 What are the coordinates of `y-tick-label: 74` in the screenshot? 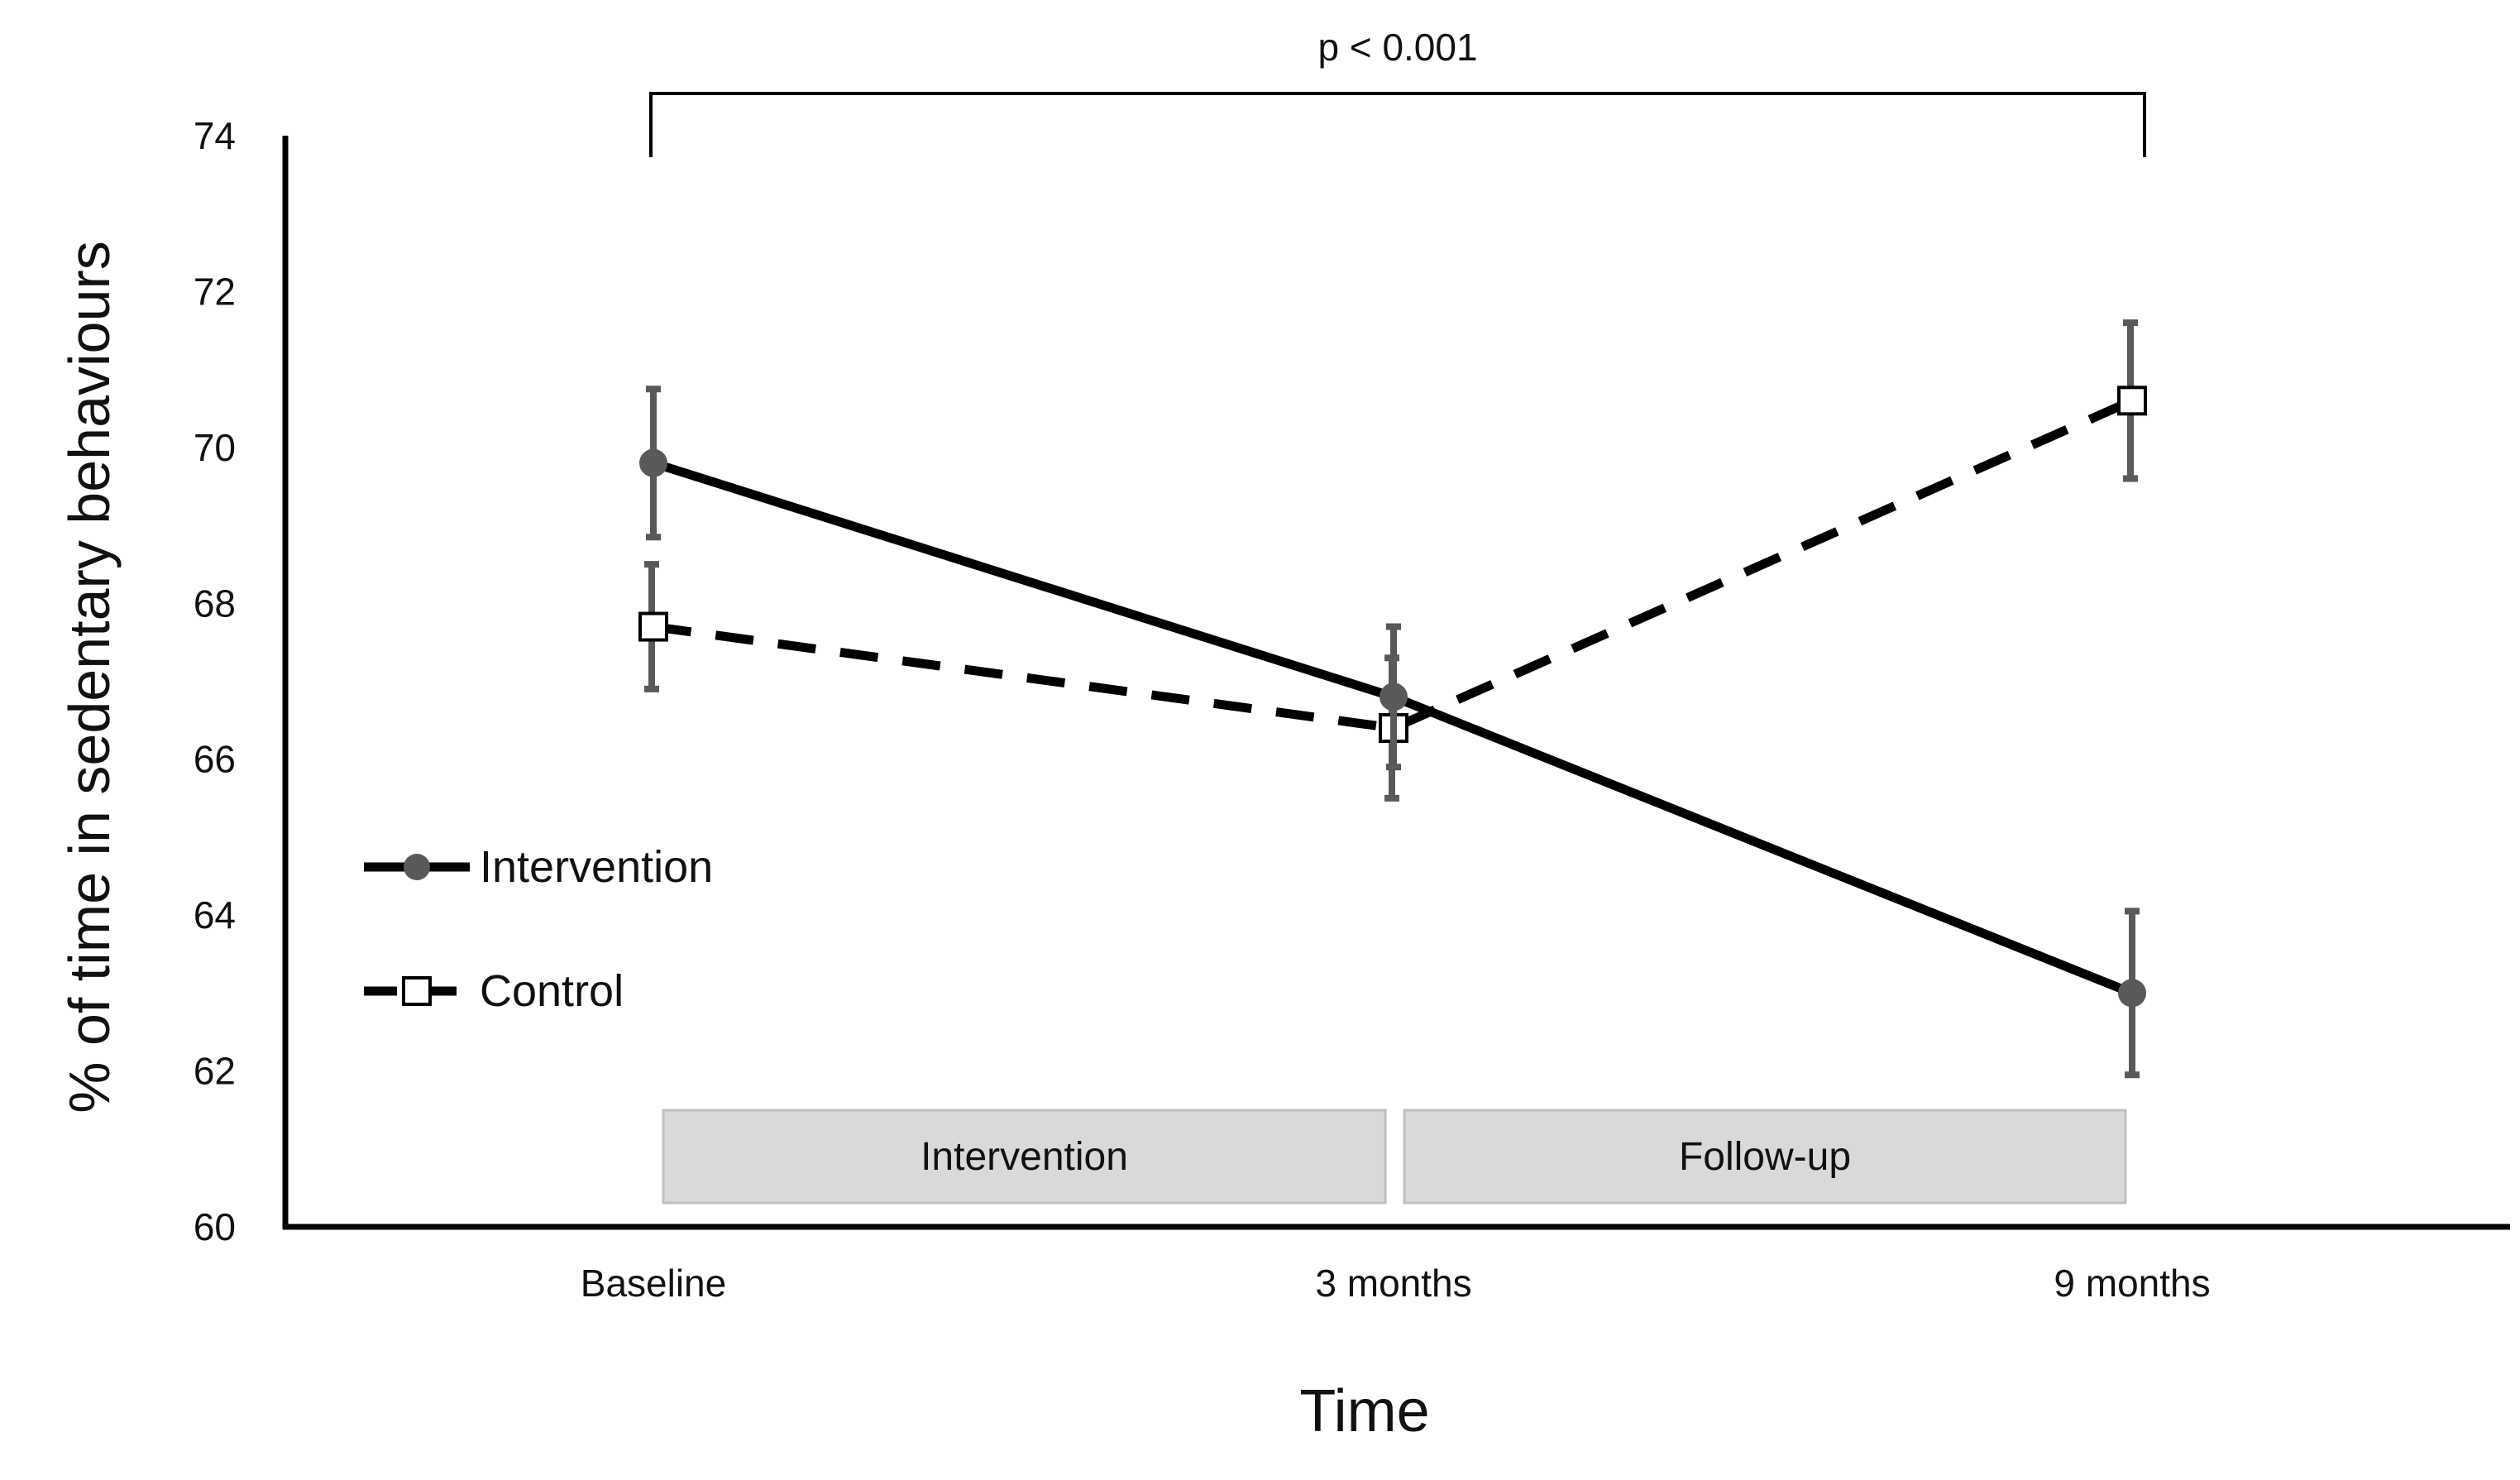 It's located at (215, 136).